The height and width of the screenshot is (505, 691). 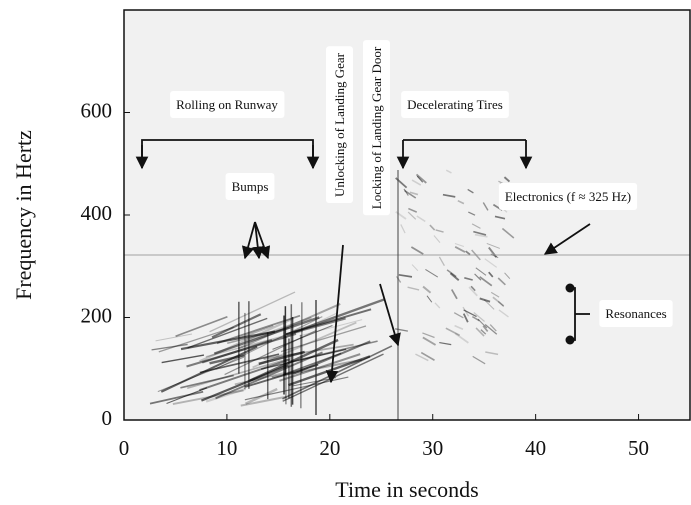 I want to click on resonance-dot, so click(x=570, y=288).